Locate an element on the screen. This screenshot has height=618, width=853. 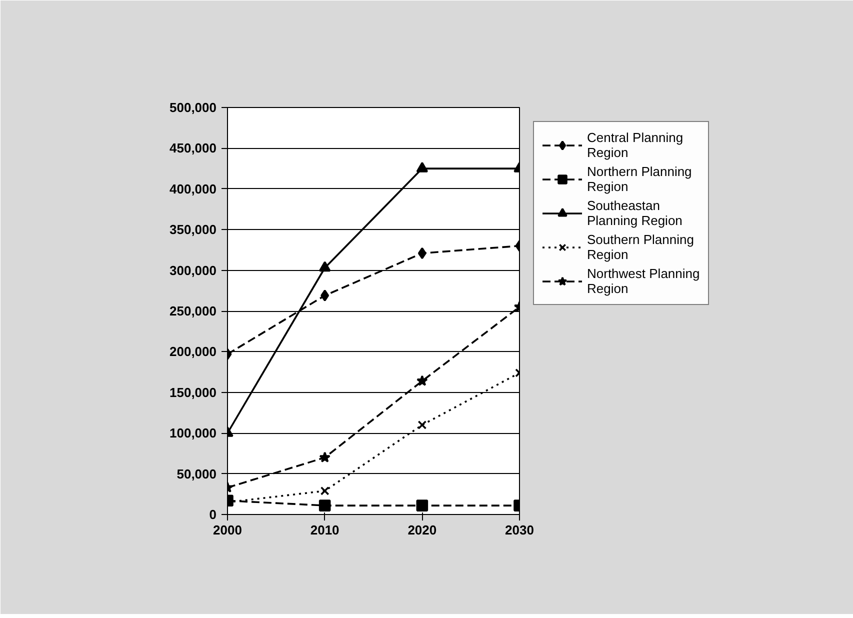
legend-label: Central Planning Region is located at coordinates (635, 145).